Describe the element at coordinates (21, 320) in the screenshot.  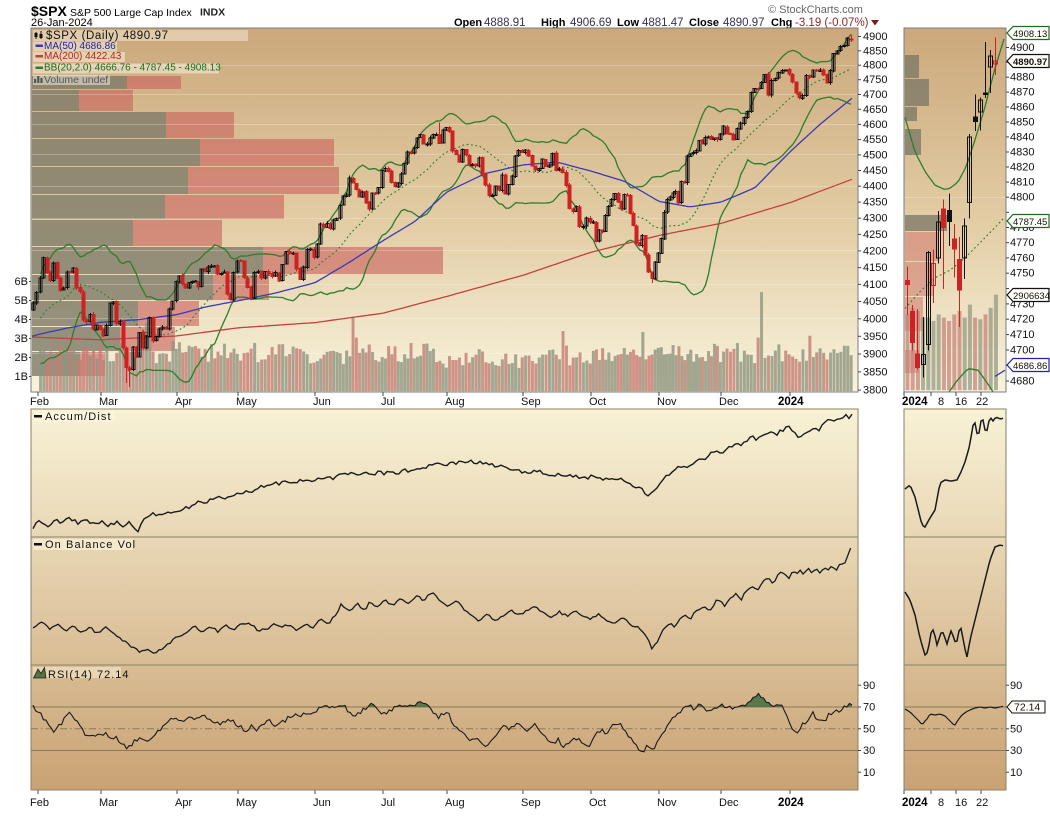
I see `svg-text: 4B` at that location.